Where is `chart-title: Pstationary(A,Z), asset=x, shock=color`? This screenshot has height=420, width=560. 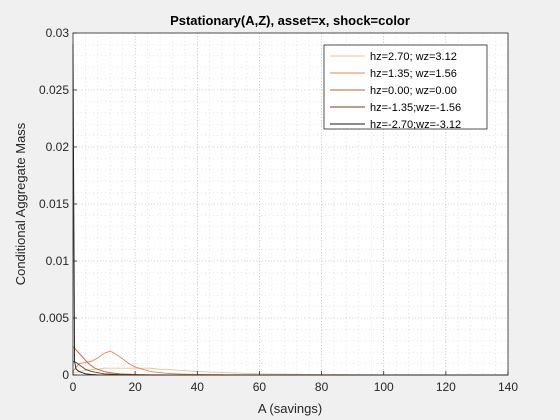 chart-title: Pstationary(A,Z), asset=x, shock=color is located at coordinates (290, 20).